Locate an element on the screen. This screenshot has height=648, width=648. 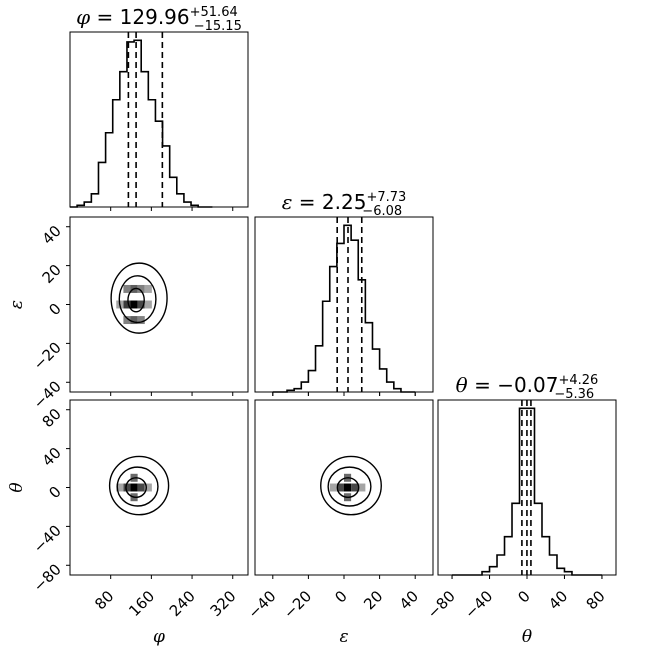
title-median: = −0.07 is located at coordinates (513, 385).